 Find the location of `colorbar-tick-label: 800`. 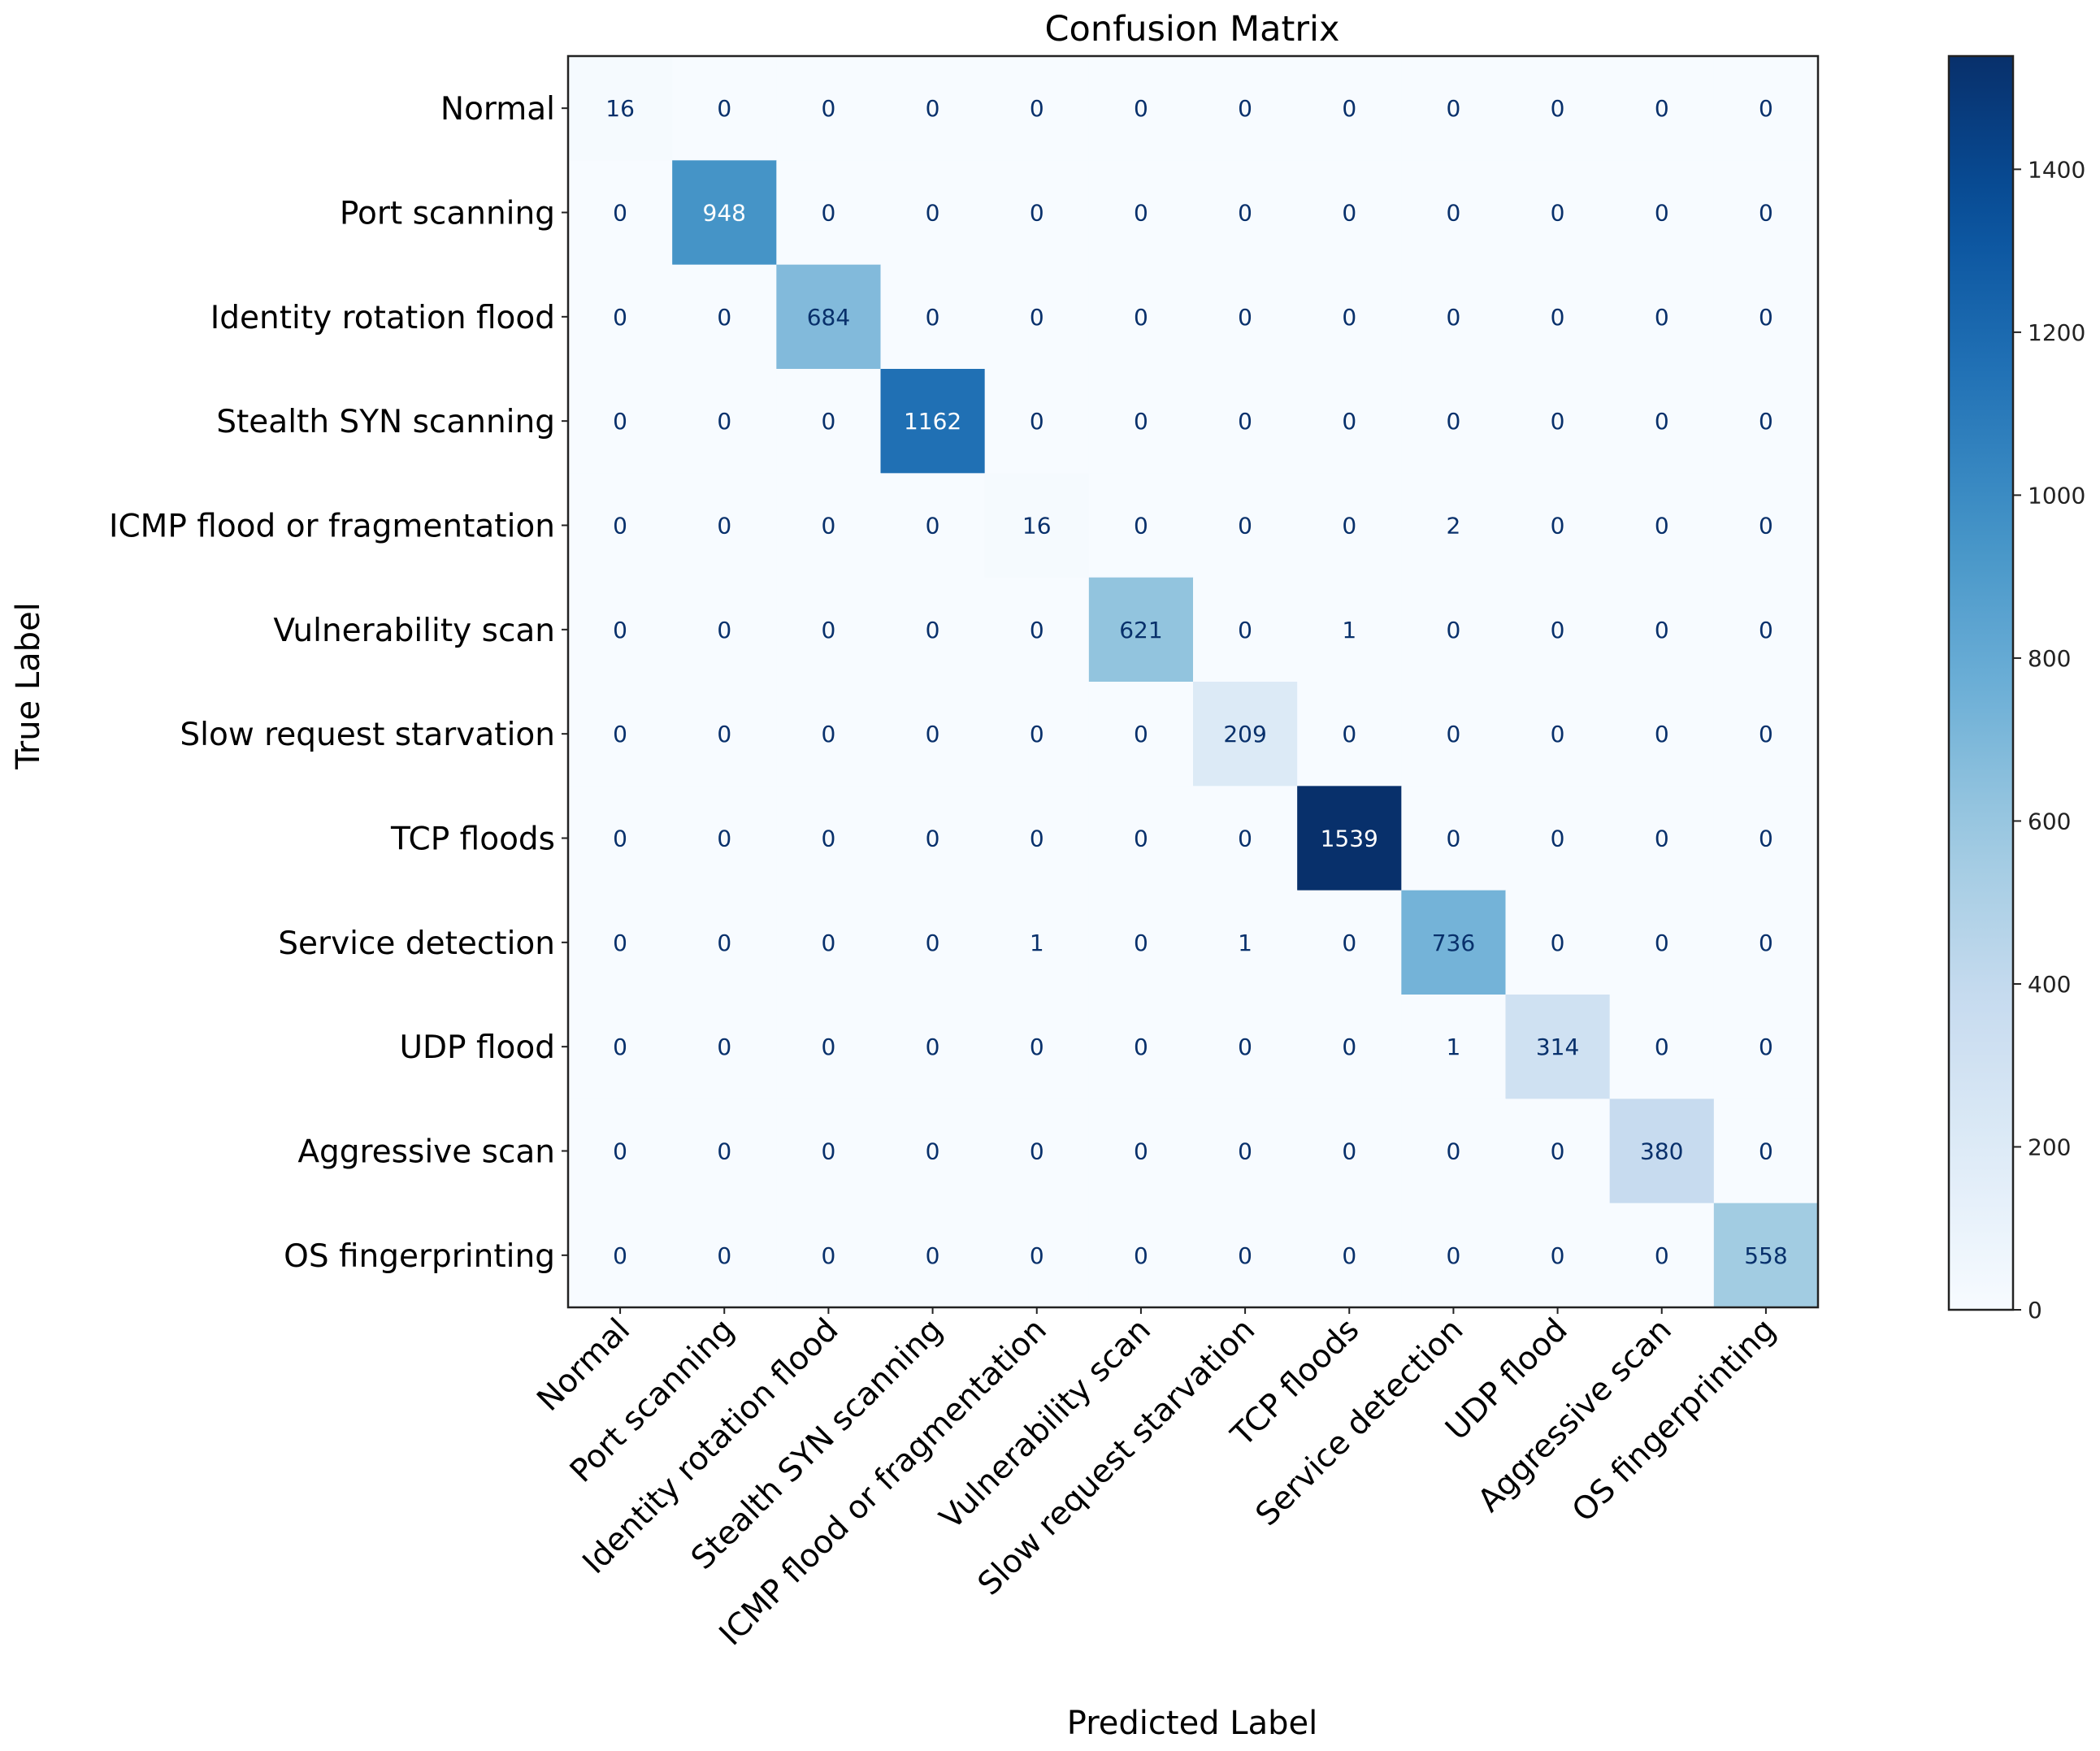

colorbar-tick-label: 800 is located at coordinates (2049, 658).